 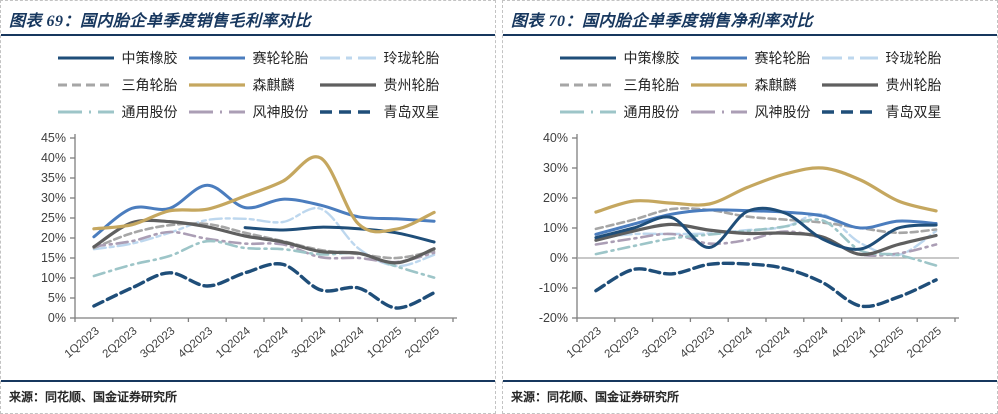 I want to click on y-axis-label: 25%, so click(x=53, y=218).